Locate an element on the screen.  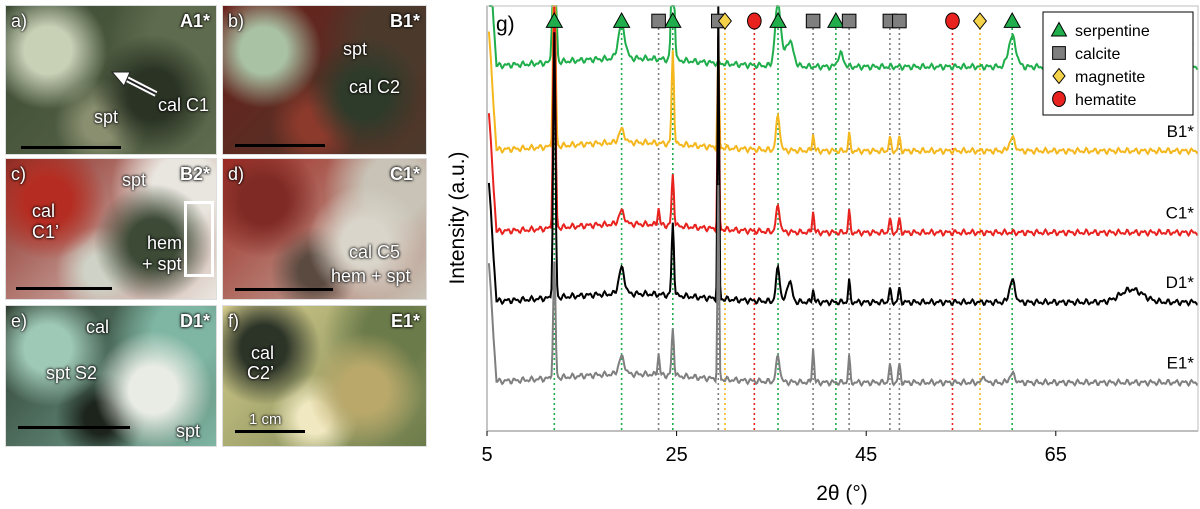
photo-panel-c: c) B2* cal C1’ spt hem + spt is located at coordinates (111, 229).